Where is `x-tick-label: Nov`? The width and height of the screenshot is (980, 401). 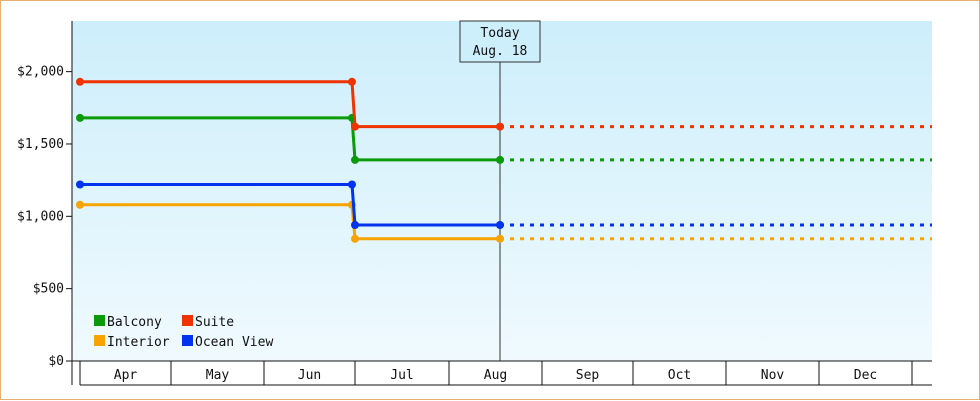 x-tick-label: Nov is located at coordinates (773, 375).